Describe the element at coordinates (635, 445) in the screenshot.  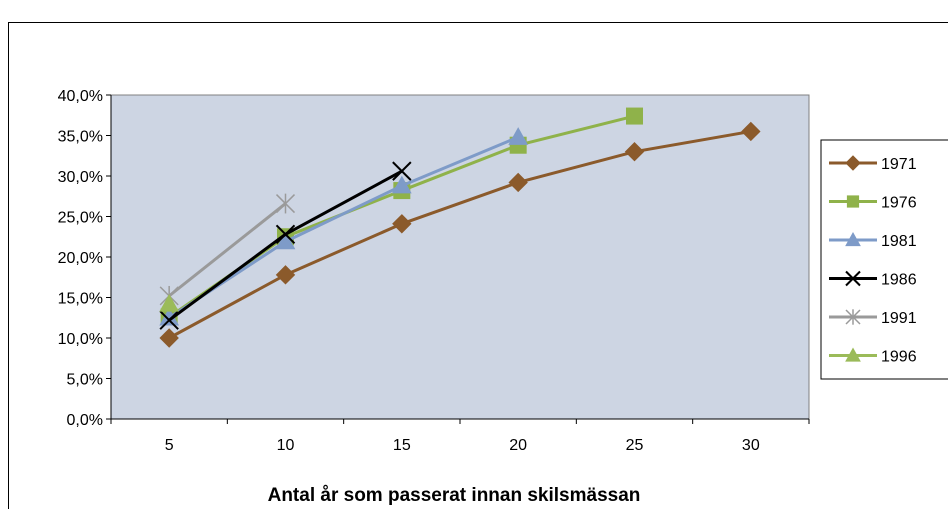
I see `x-tick-label: 25` at that location.